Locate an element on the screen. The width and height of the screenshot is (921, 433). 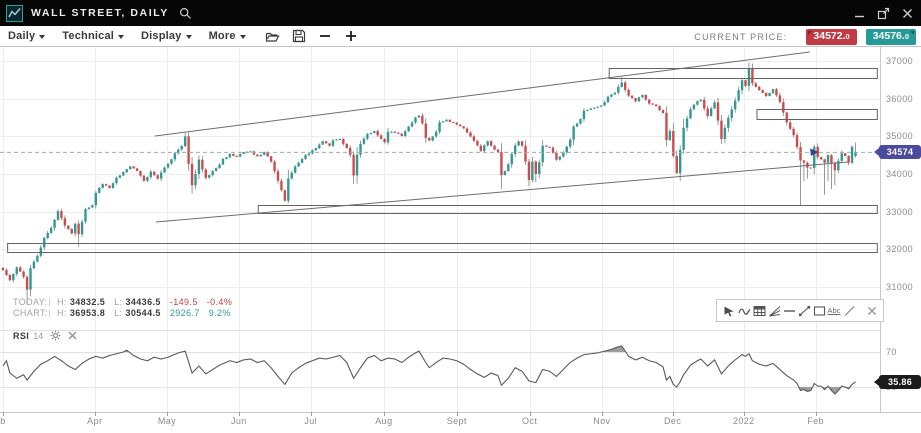
horizontal-line-tool-icon is located at coordinates (789, 311).